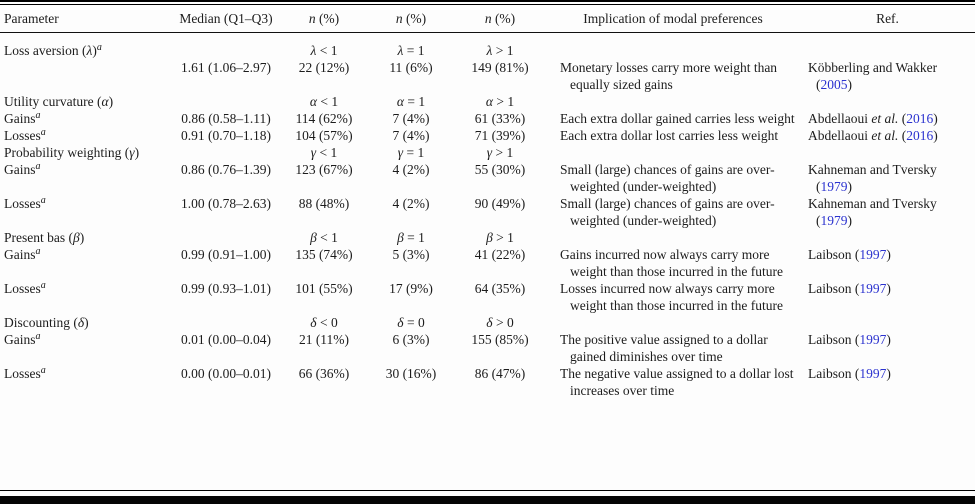  I want to click on n-count-3: 55 (30%), so click(500, 169).